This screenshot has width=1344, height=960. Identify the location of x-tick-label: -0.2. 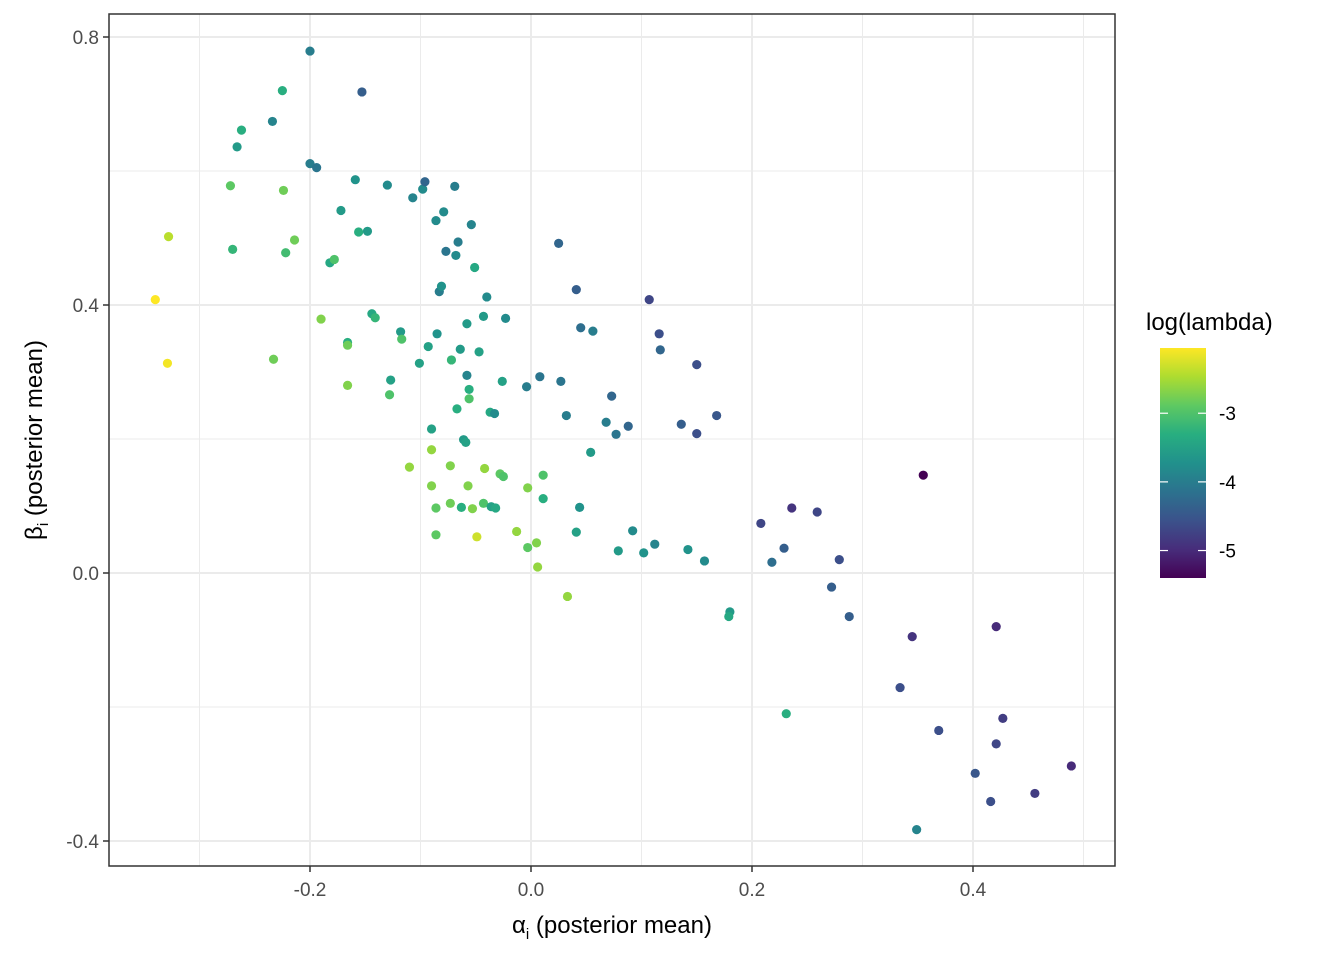
(310, 890).